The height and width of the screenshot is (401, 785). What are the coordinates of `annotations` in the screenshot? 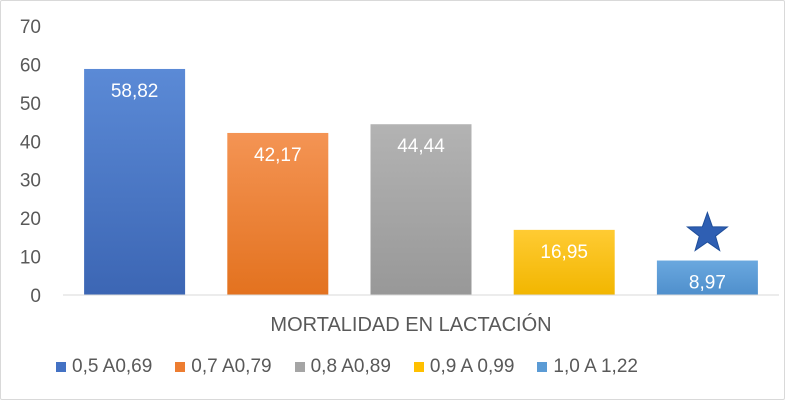 It's located at (707, 231).